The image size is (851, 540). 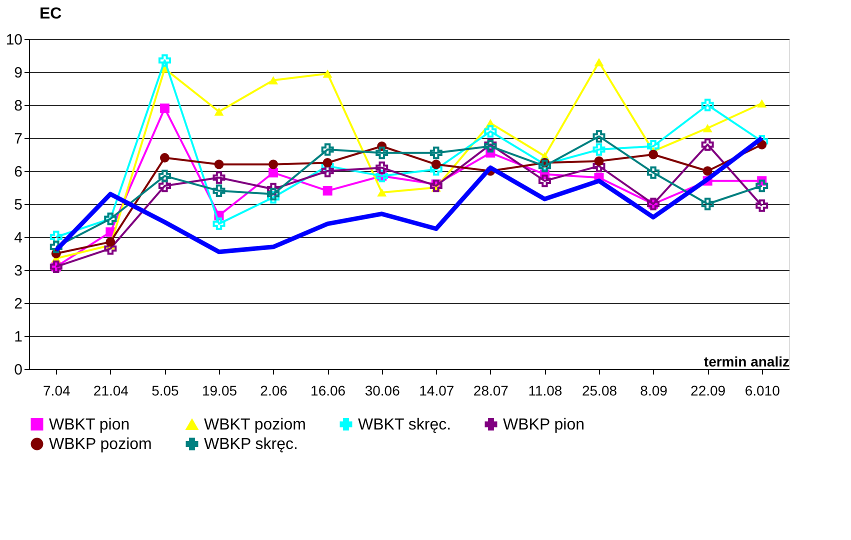 What do you see at coordinates (436, 390) in the screenshot?
I see `x-tick-label: 14.07` at bounding box center [436, 390].